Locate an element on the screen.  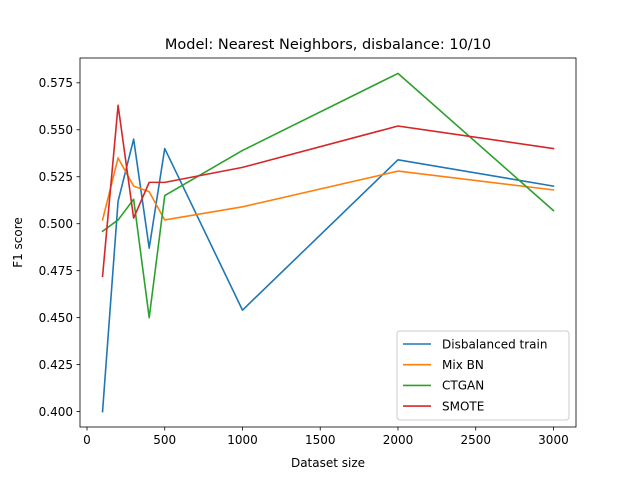
legend-frame is located at coordinates (483, 375).